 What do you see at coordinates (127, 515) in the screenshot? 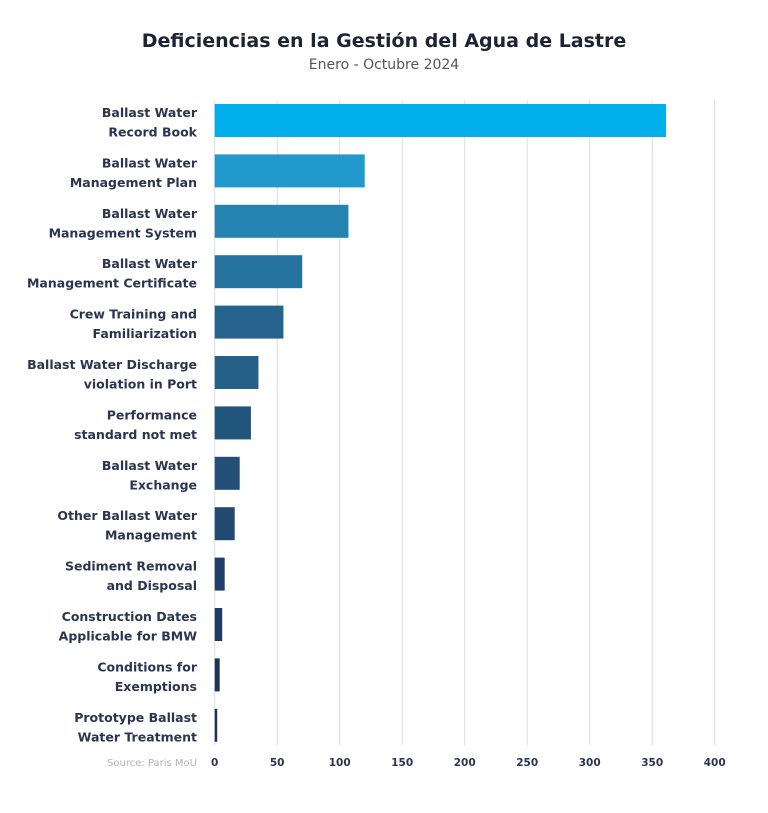
I see `category-label: Other Ballast Water` at bounding box center [127, 515].